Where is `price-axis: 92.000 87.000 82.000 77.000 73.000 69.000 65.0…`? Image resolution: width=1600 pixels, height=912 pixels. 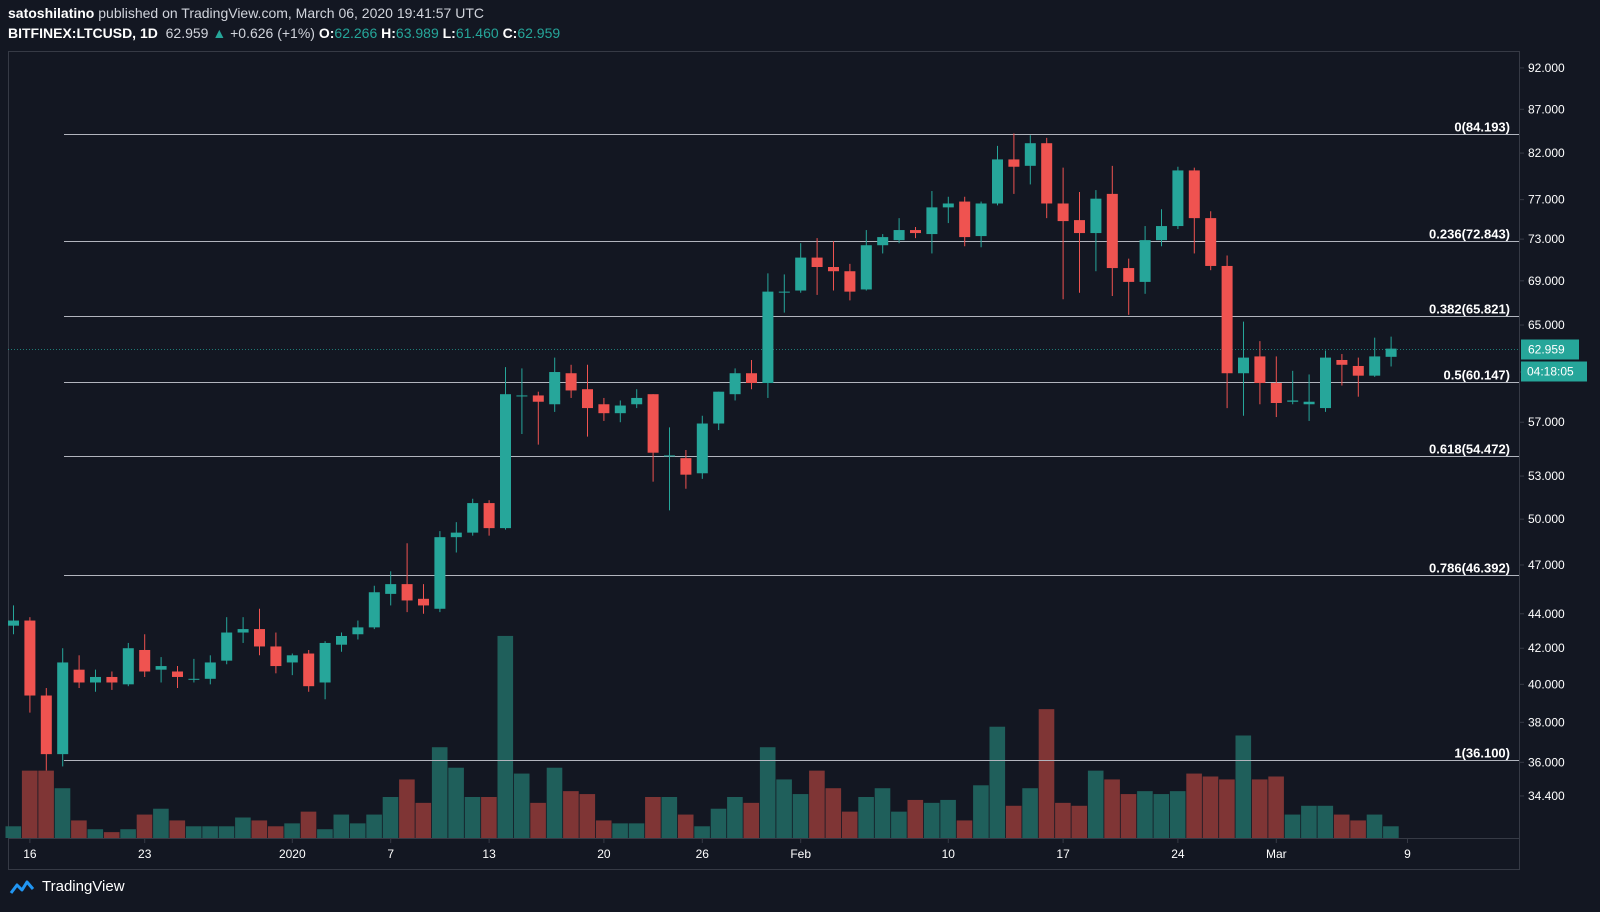 price-axis: 92.000 87.000 82.000 77.000 73.000 69.000 65.0… is located at coordinates (1542, 432).